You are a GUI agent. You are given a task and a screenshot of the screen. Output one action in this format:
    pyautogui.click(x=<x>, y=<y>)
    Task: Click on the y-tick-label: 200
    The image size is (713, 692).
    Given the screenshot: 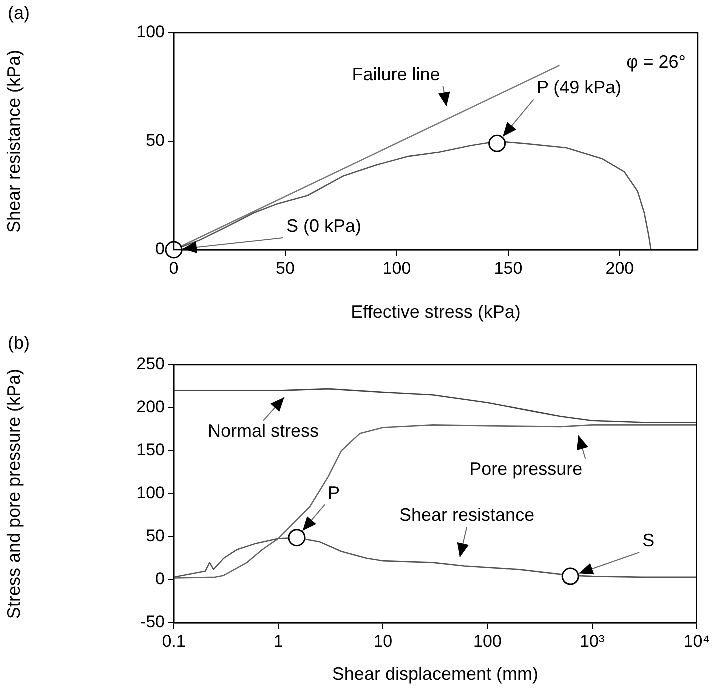 What is the action you would take?
    pyautogui.click(x=150, y=407)
    